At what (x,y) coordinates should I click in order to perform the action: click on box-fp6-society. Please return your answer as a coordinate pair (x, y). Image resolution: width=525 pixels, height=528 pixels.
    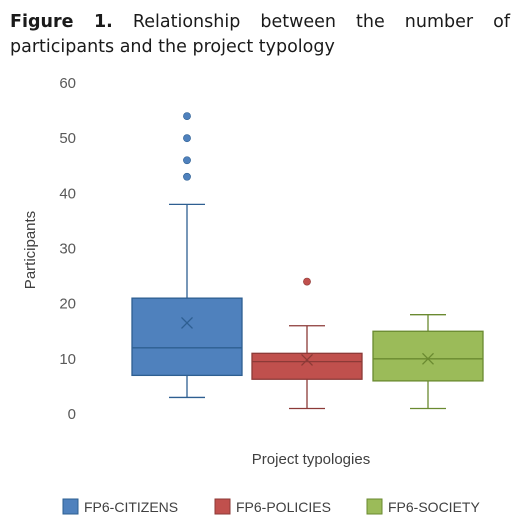
    Looking at the image, I should click on (428, 362).